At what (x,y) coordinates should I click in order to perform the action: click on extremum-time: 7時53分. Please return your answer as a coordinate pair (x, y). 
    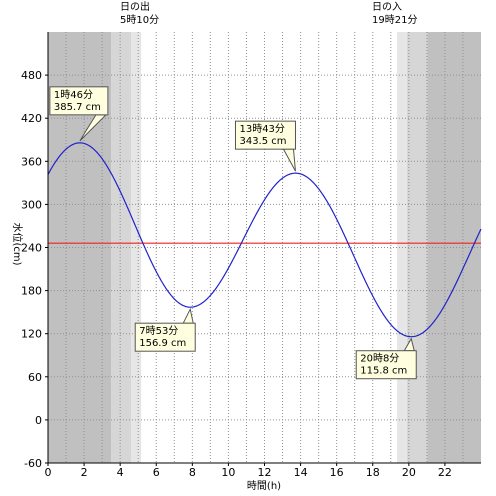
    Looking at the image, I should click on (158, 331).